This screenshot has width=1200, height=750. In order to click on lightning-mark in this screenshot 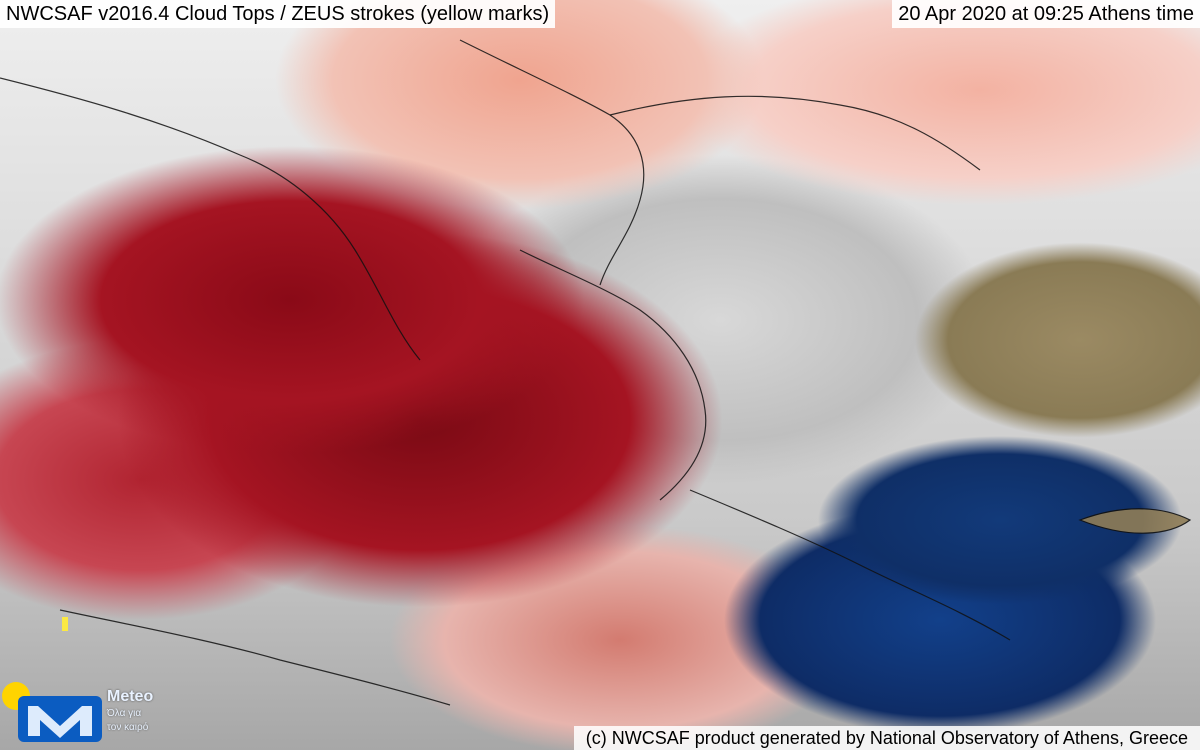, I will do `click(65, 624)`.